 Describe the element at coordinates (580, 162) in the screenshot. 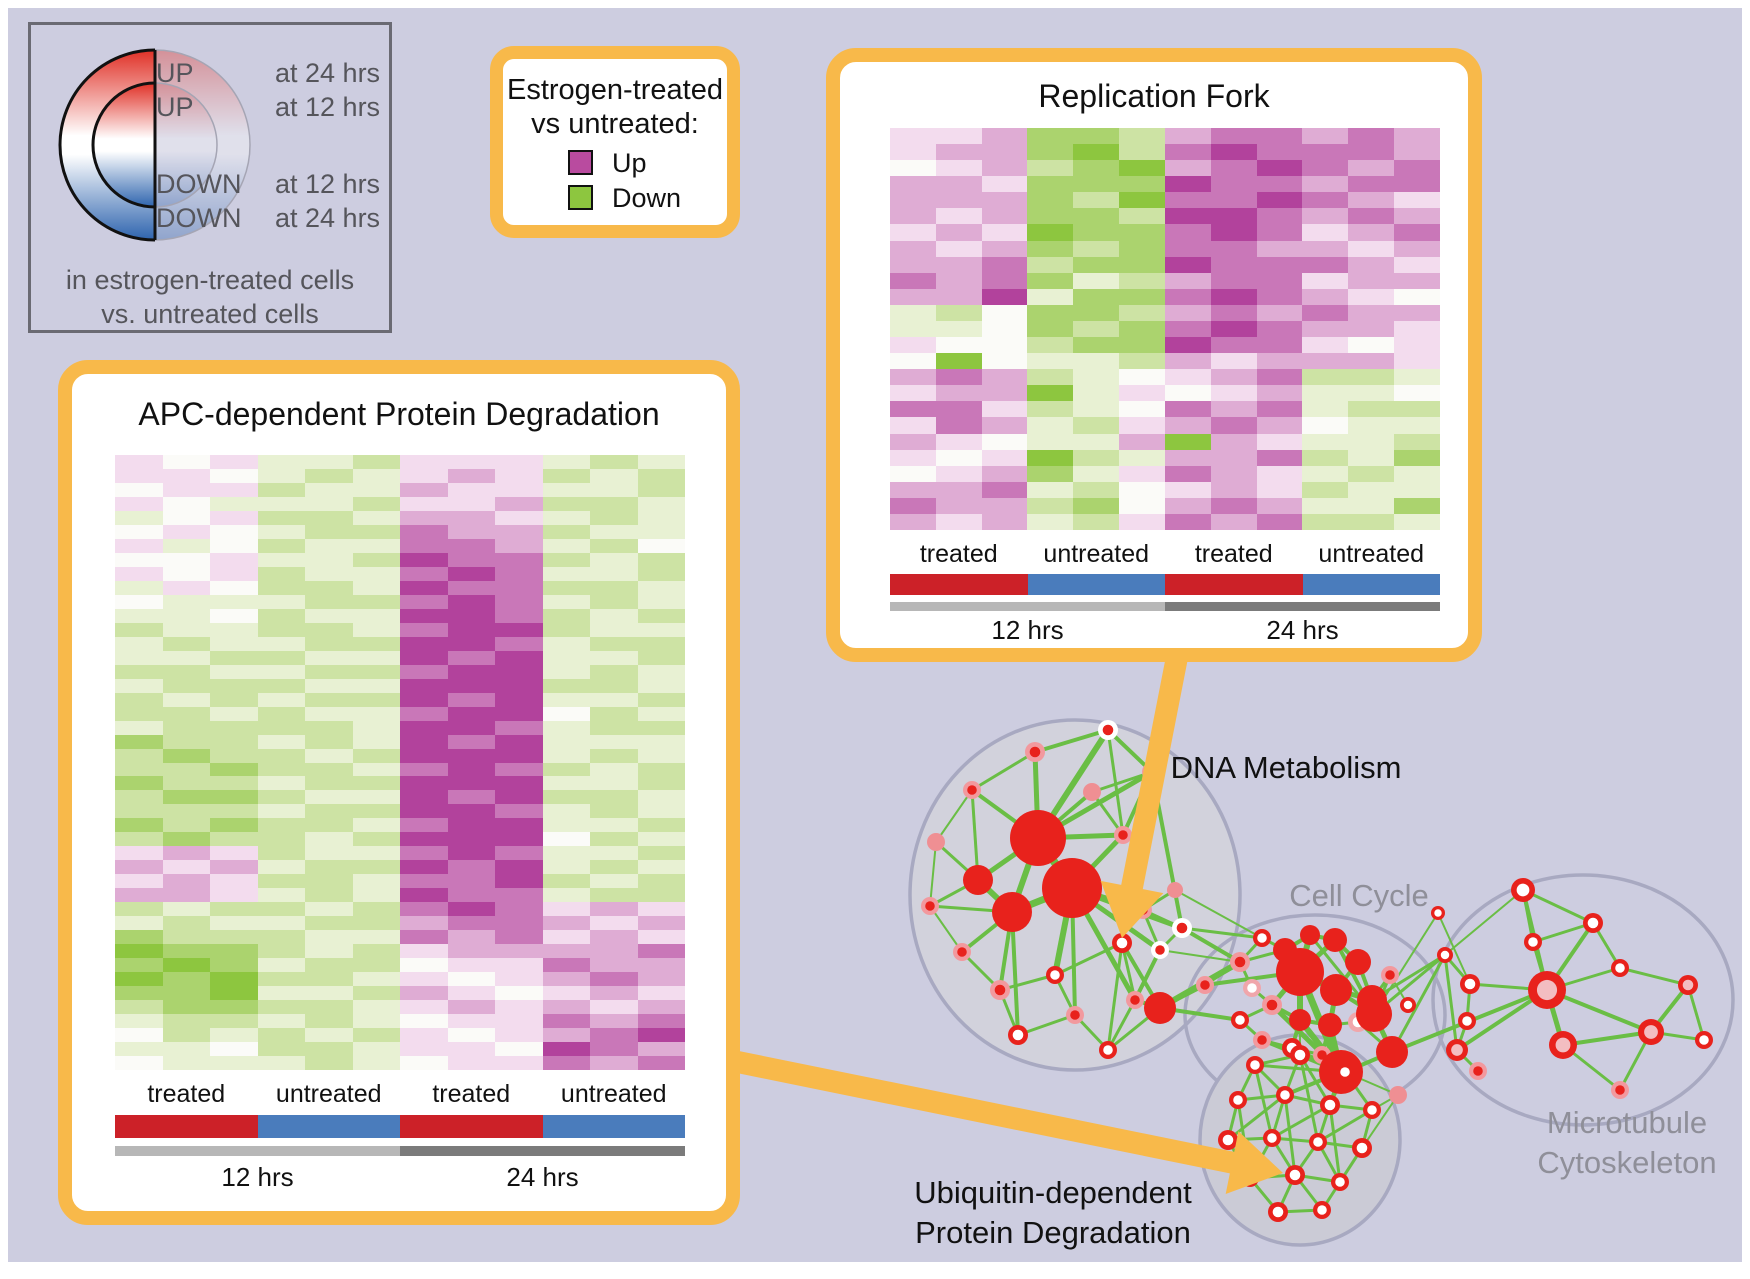

I see `legend-up-swatch` at that location.